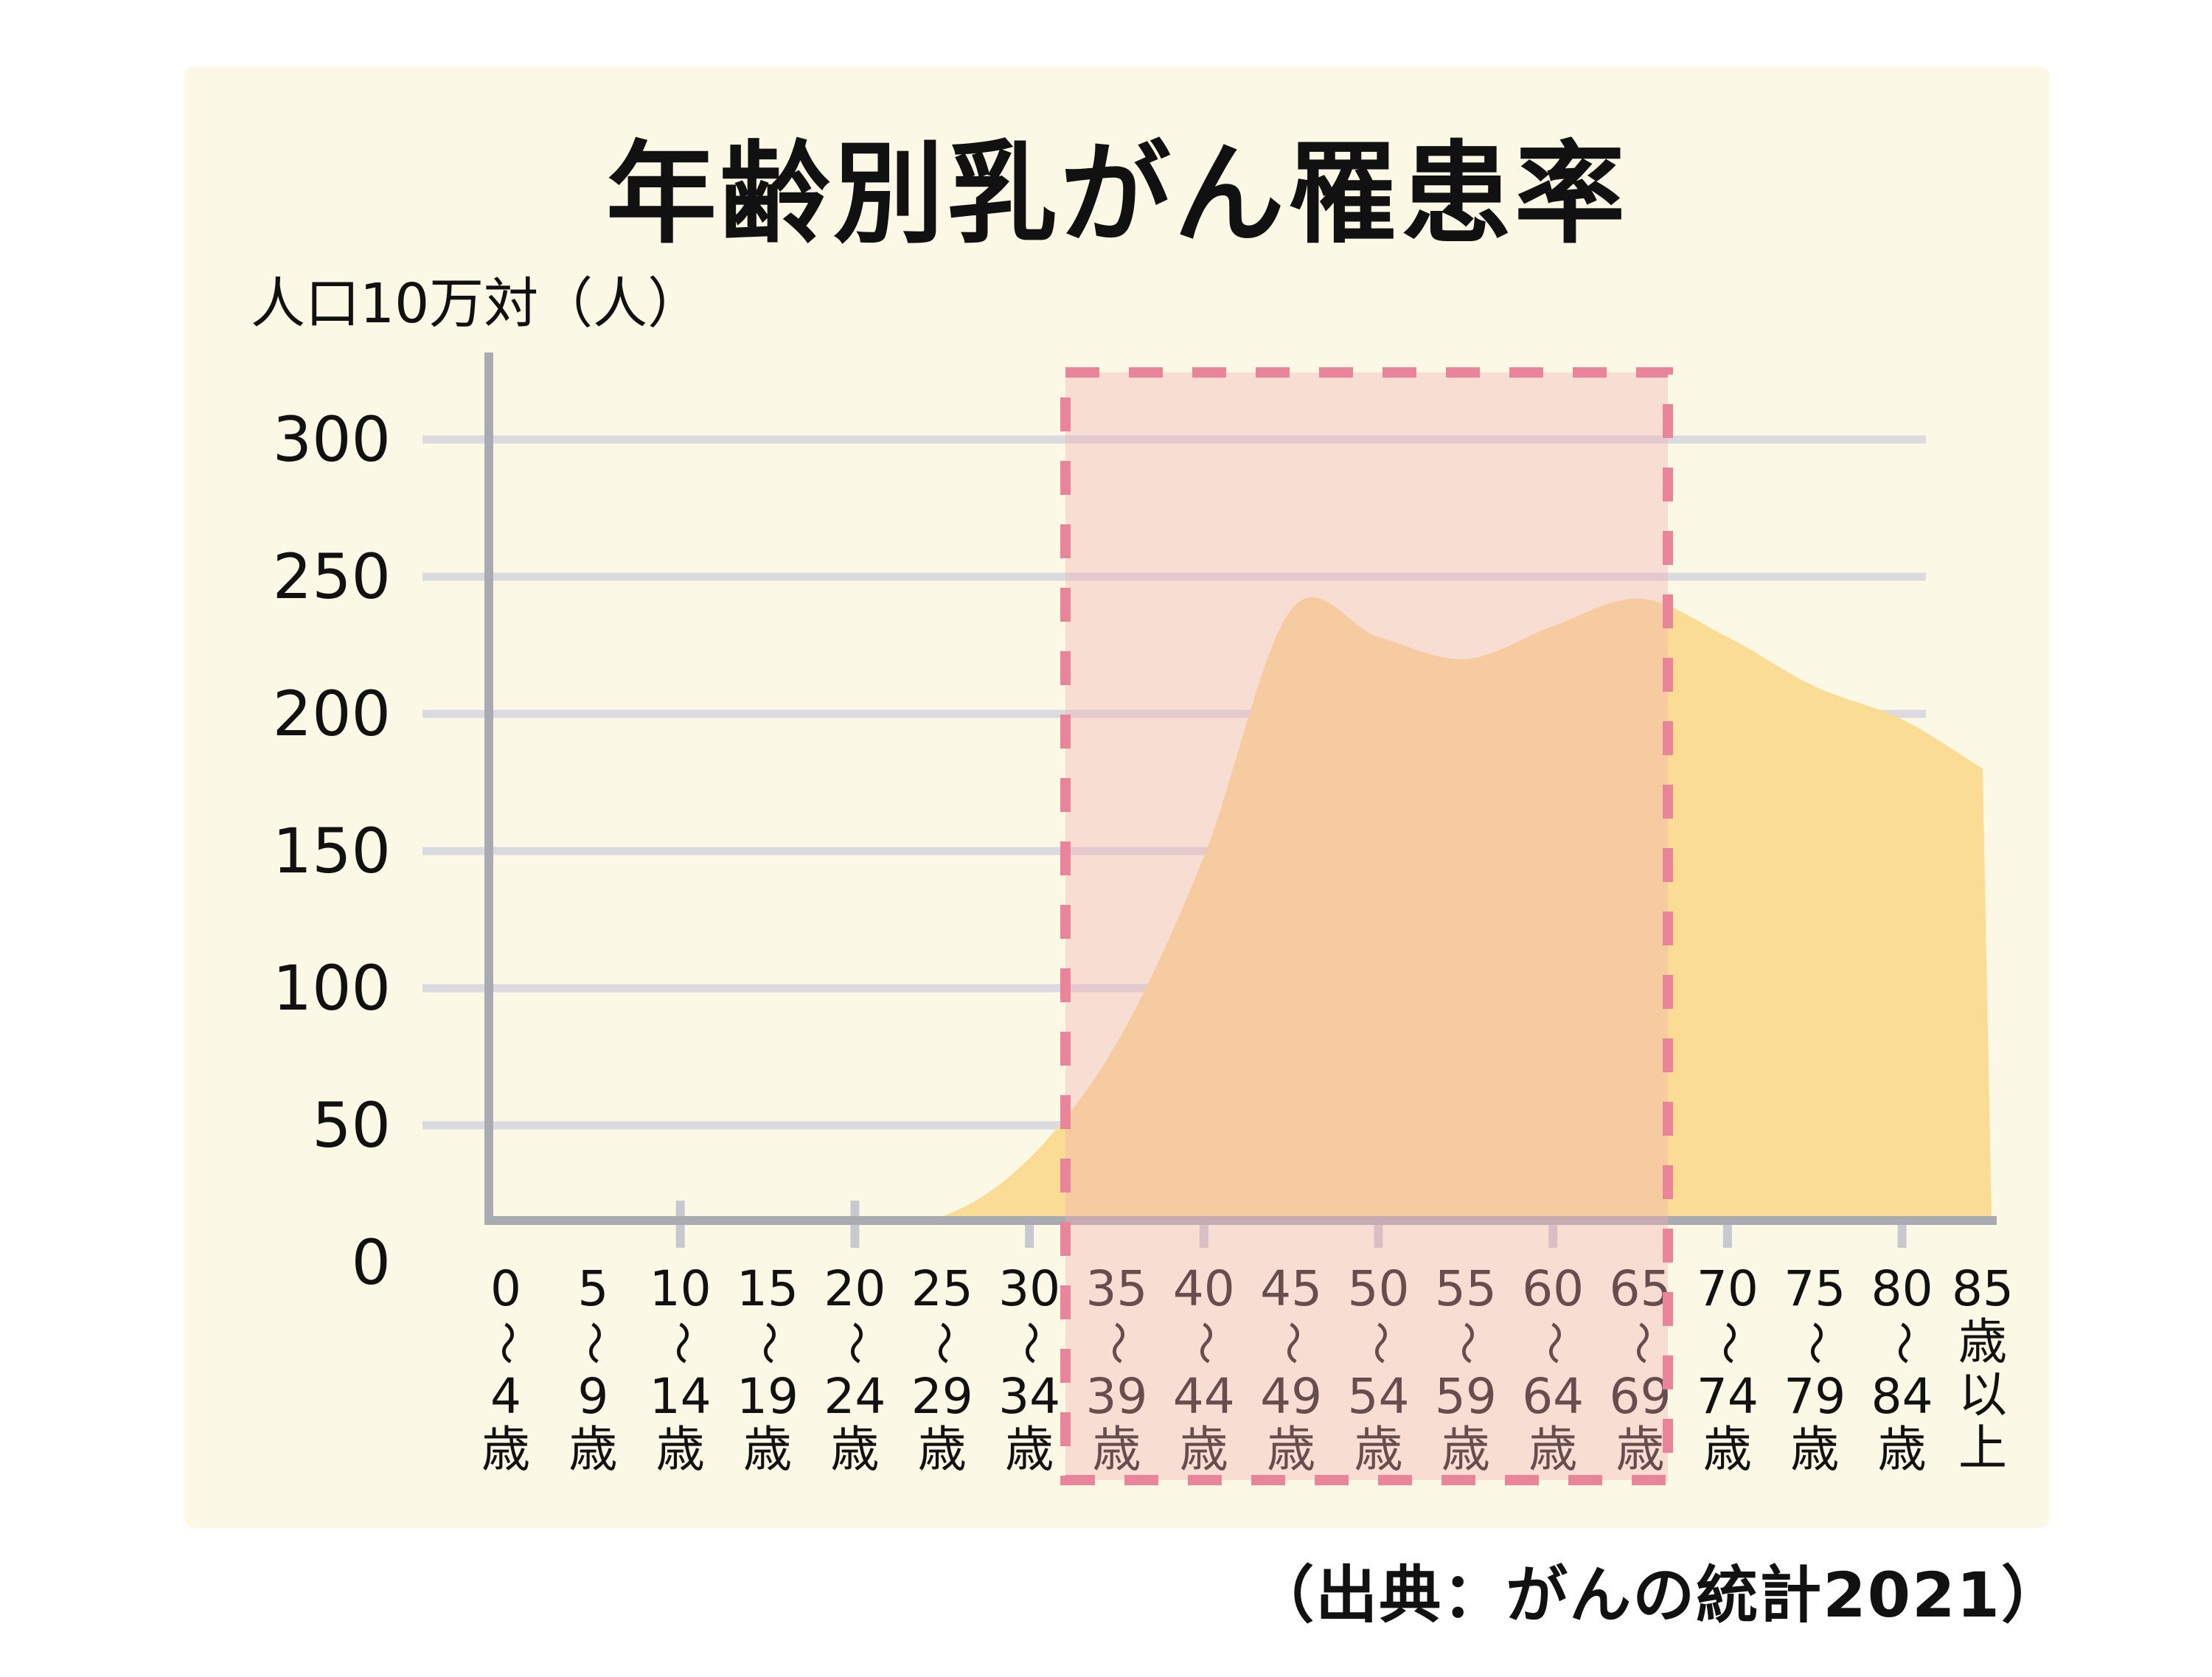  I want to click on y-tick-label-0: 0, so click(371, 1262).